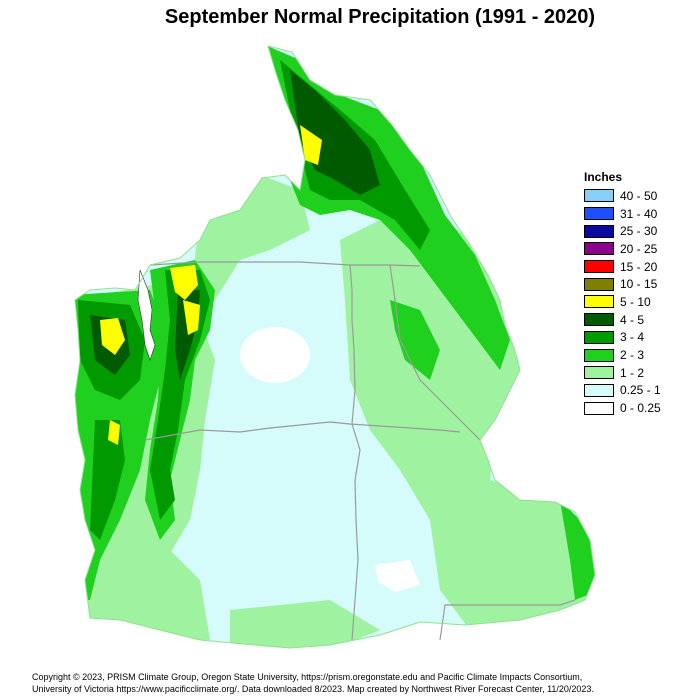  I want to click on legend-label: 2 - 3, so click(632, 355).